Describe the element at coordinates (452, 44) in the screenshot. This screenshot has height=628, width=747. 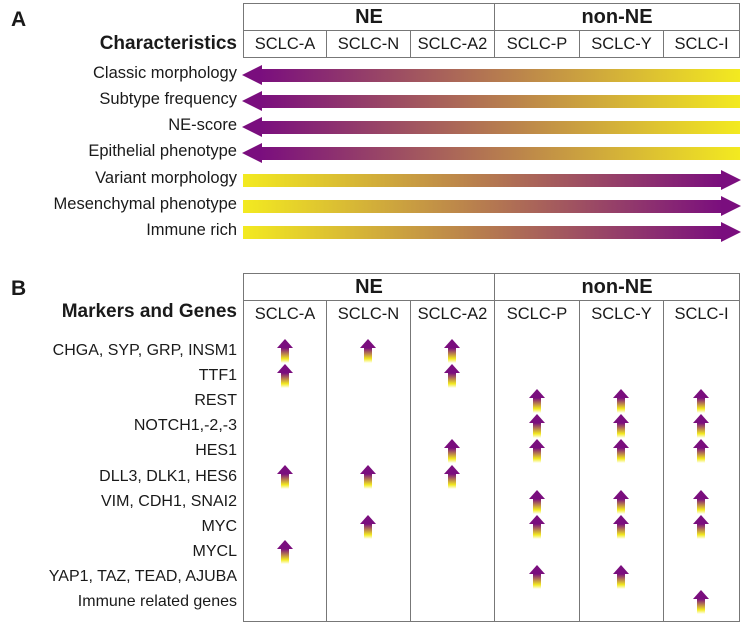
I see `panel-a-column-header-sclc-a2: SCLC-A2` at that location.